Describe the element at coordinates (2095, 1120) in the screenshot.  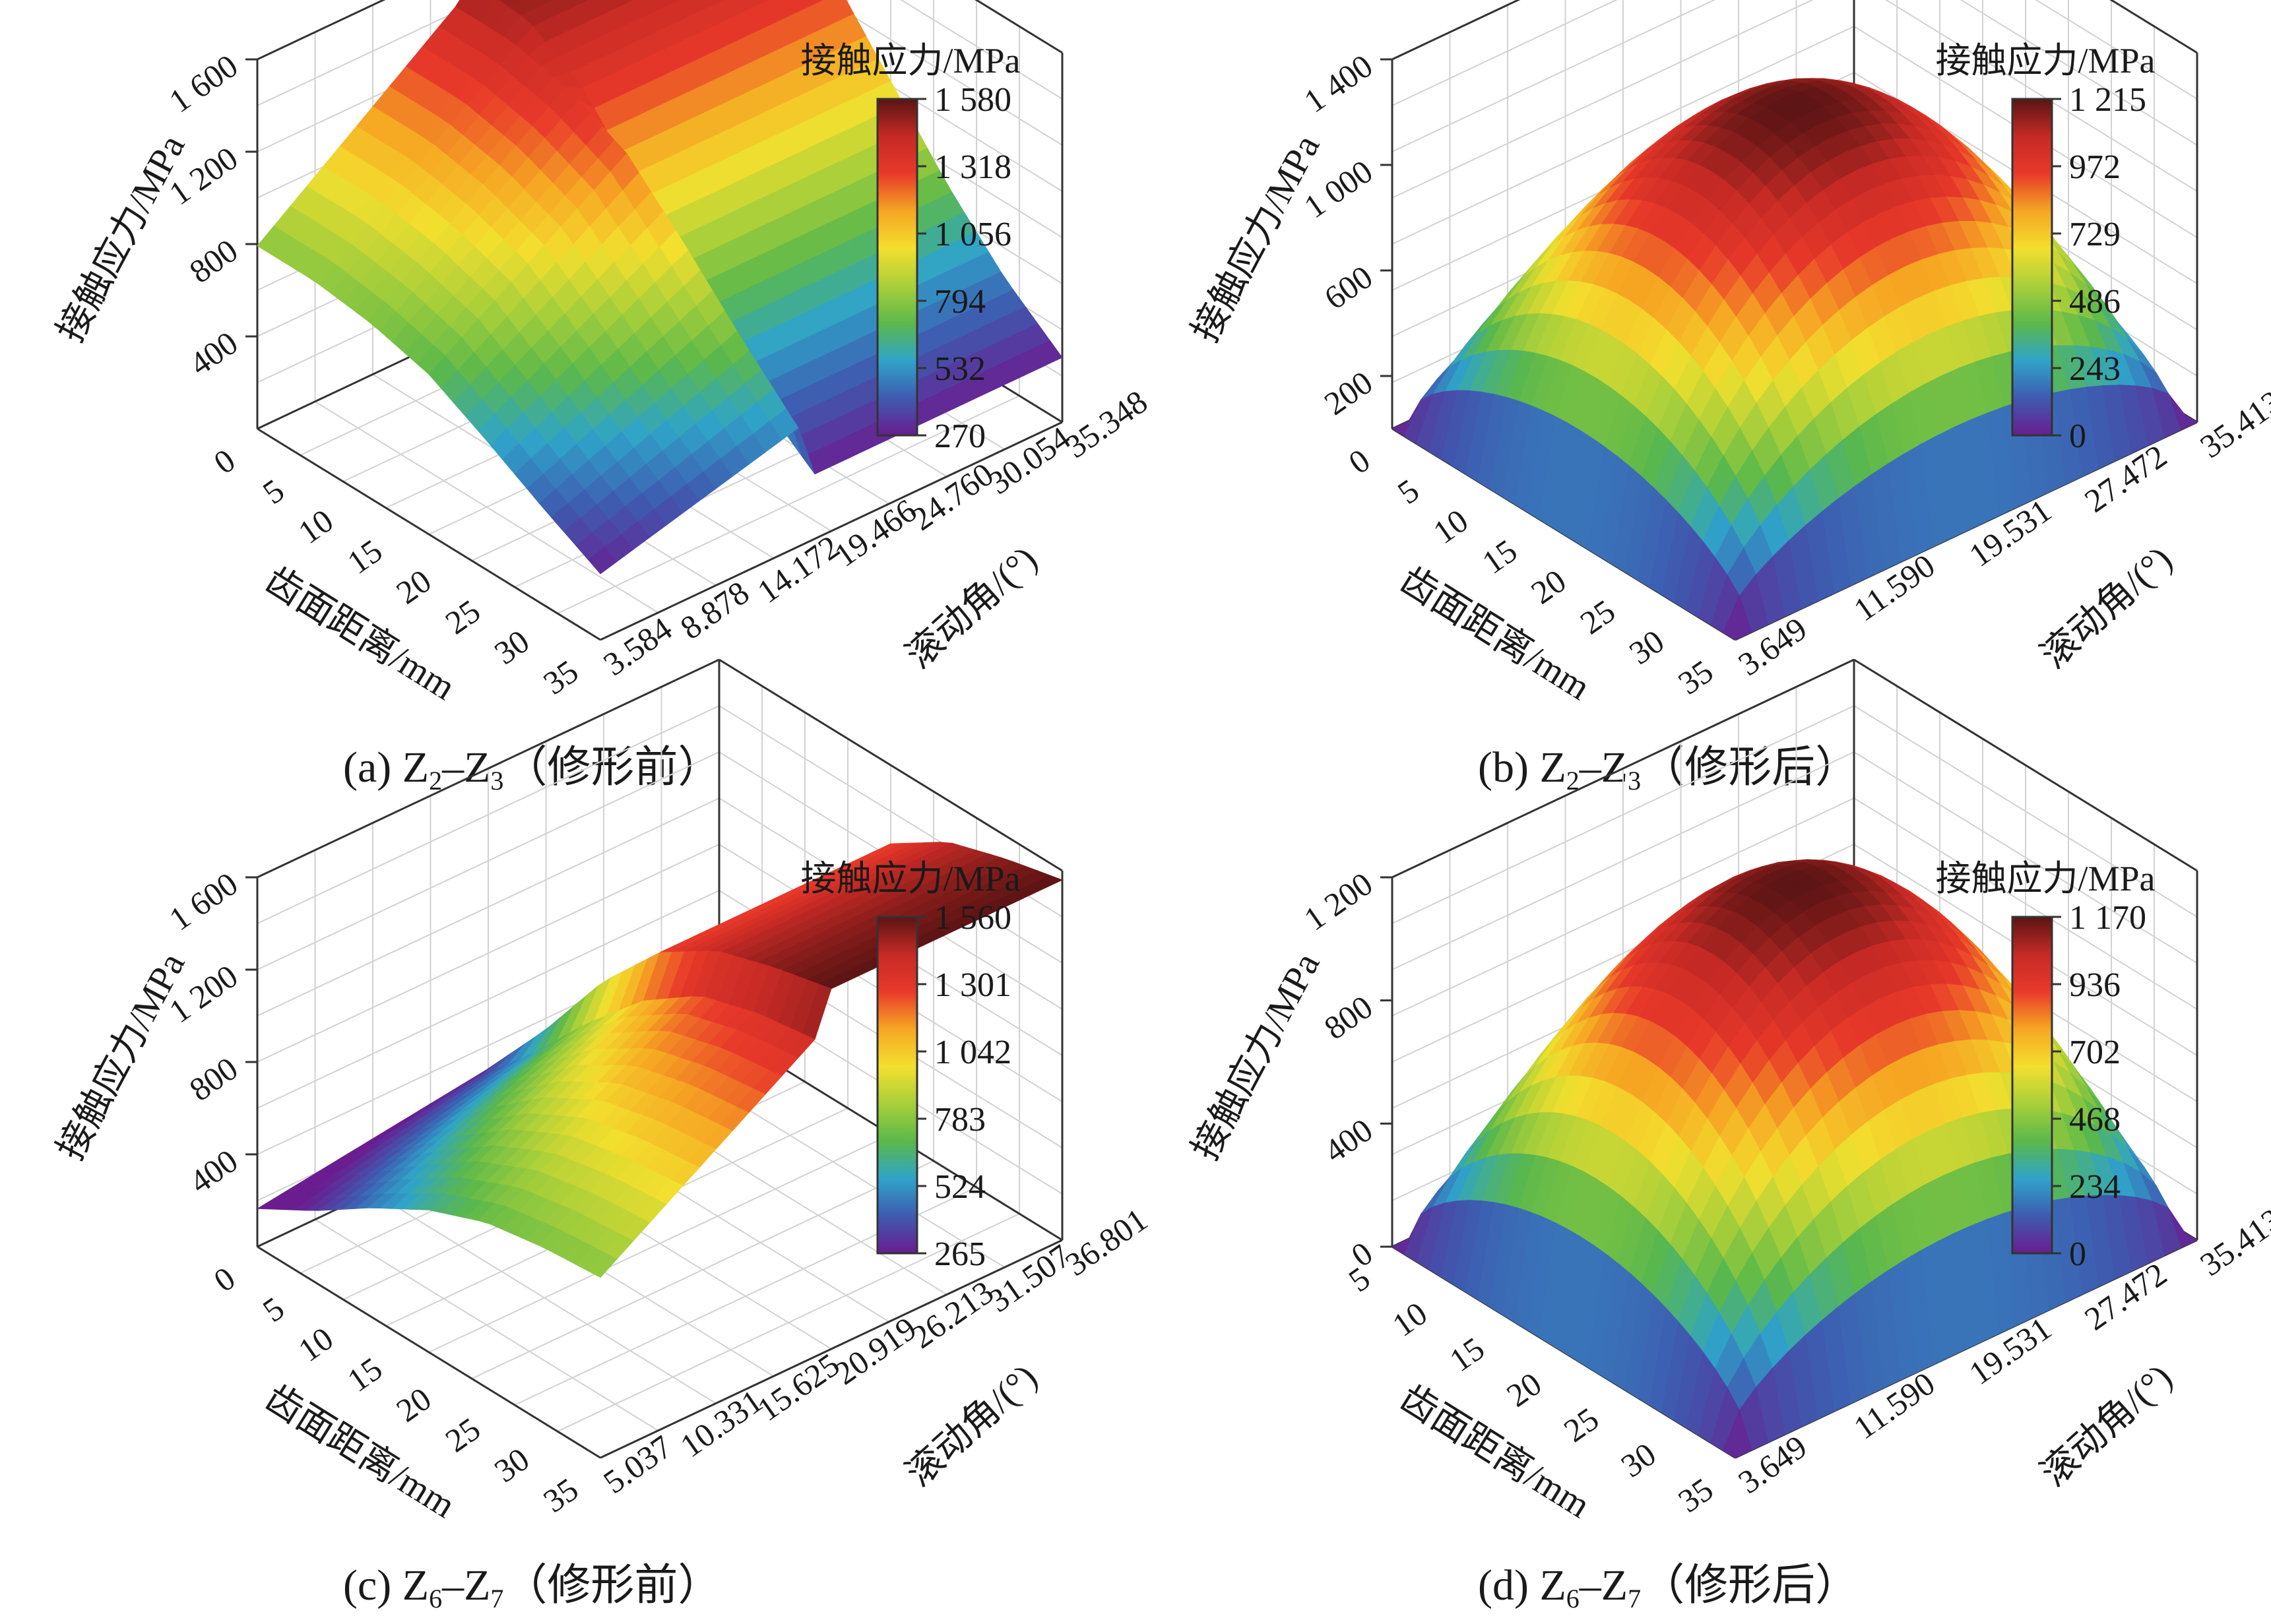
I see `colorbar-tick-label: 468` at that location.